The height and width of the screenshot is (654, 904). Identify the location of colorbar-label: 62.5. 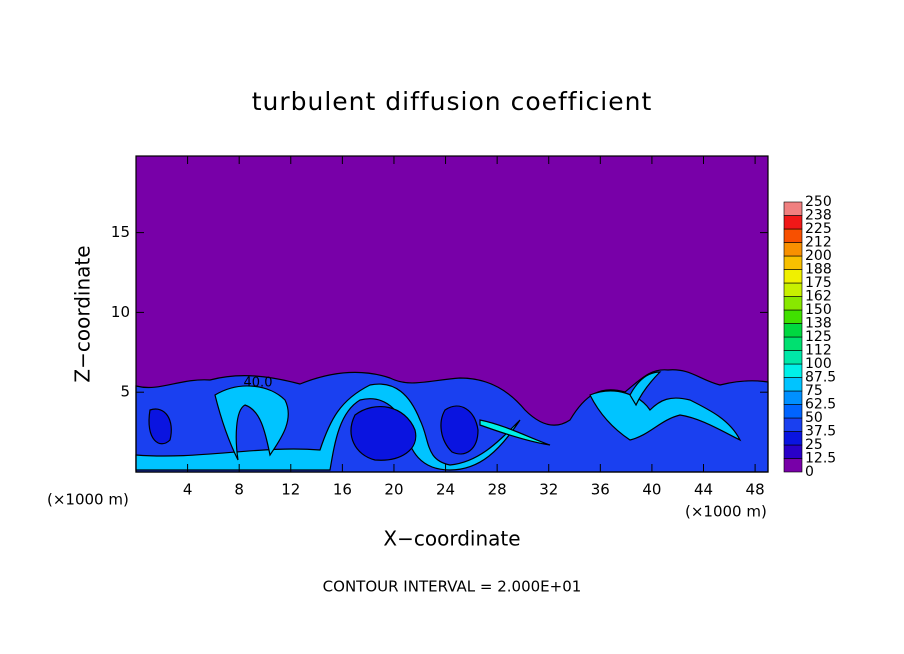
(820, 405).